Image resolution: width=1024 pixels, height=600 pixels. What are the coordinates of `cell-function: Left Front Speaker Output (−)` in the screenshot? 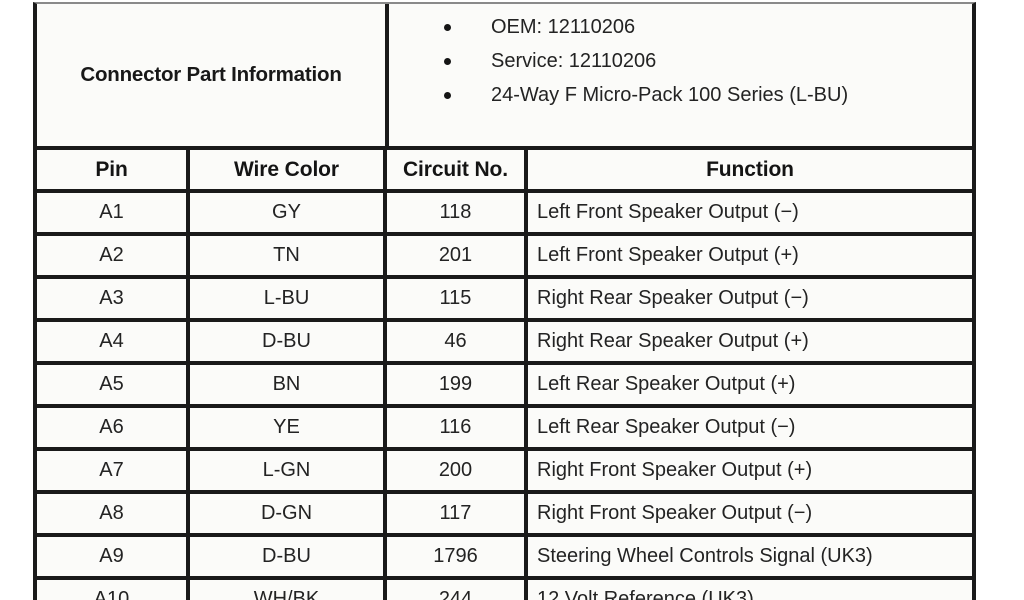 It's located at (752, 214).